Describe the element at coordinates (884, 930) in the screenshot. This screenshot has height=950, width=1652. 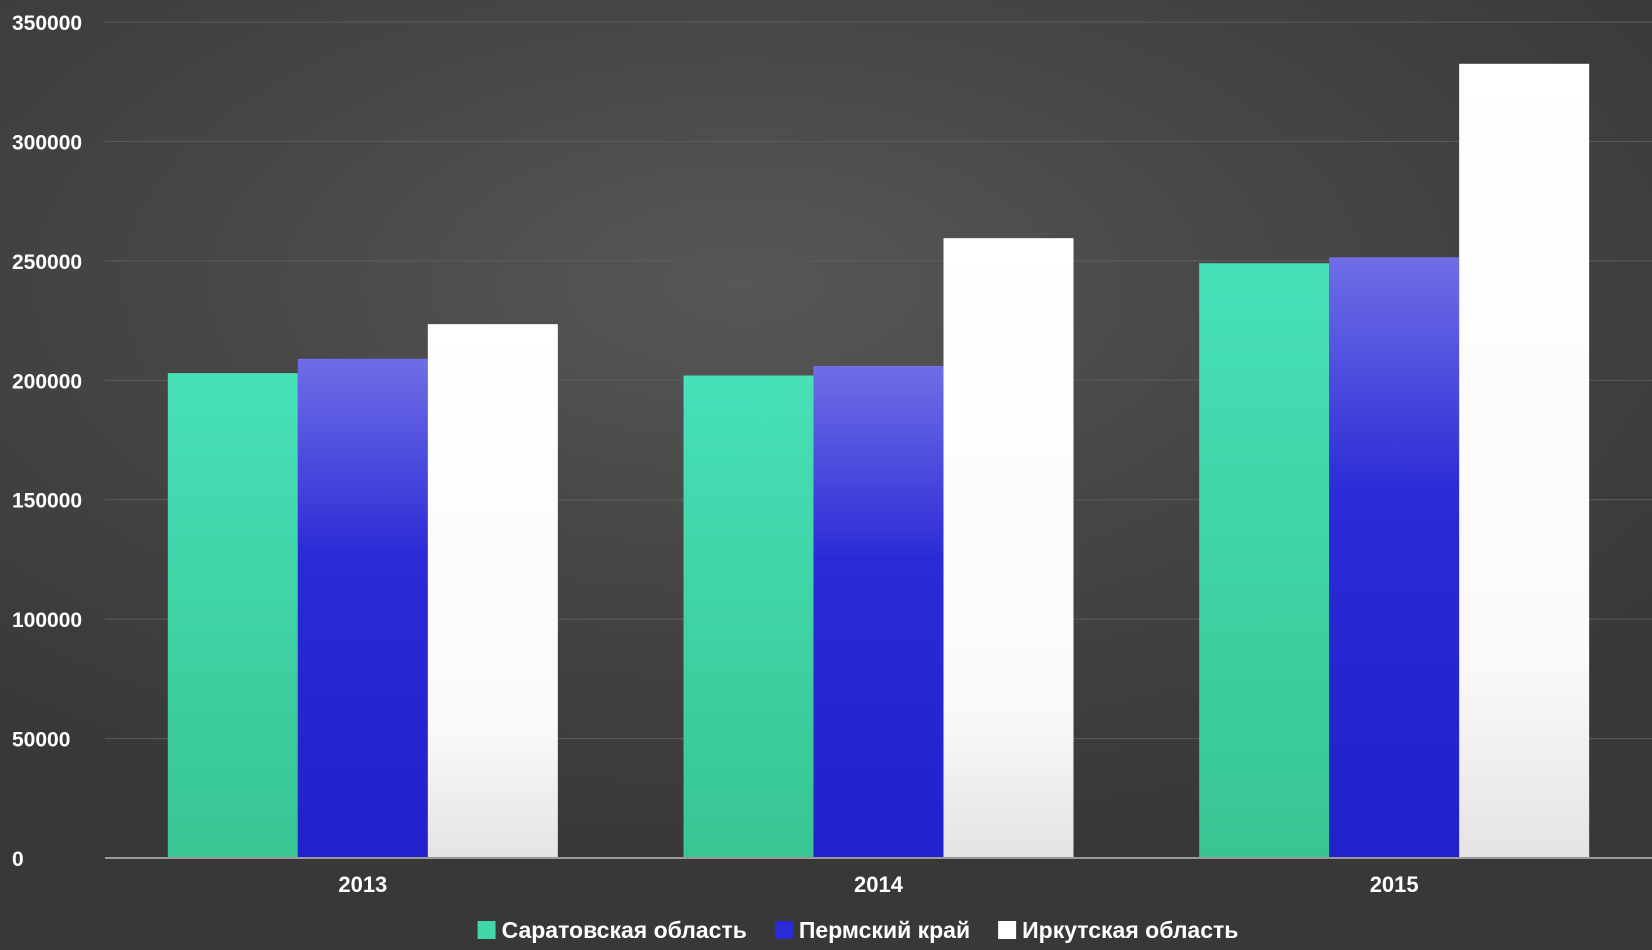
I see `legend-label: Пермский край` at that location.